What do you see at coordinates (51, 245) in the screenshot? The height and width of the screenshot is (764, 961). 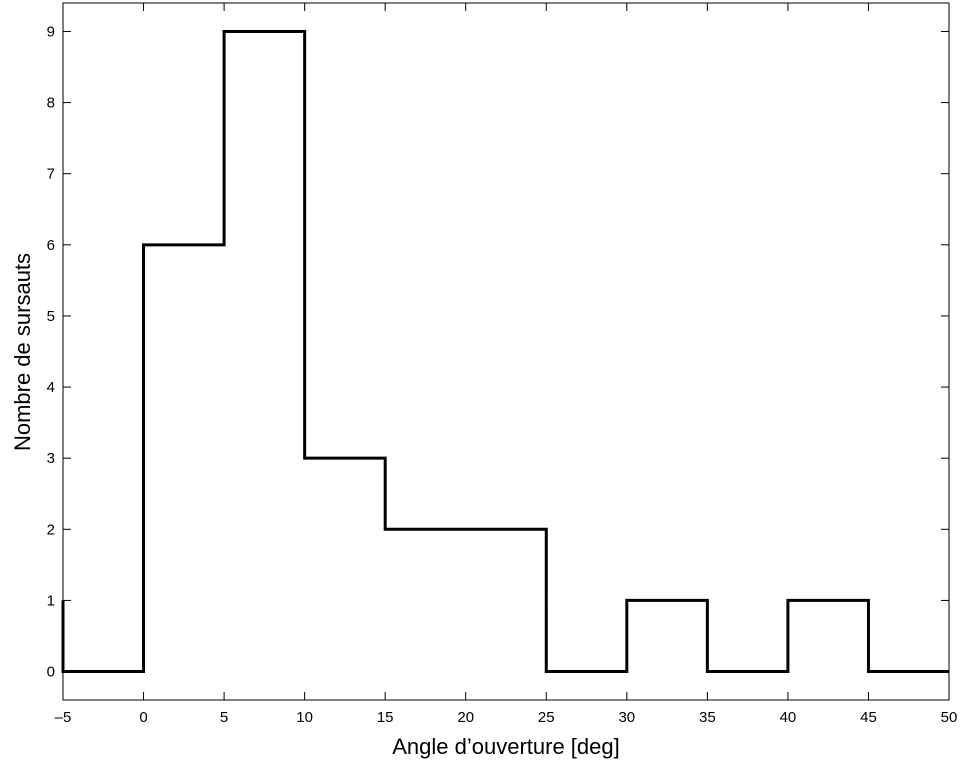 I see `y-tick-label: 6` at bounding box center [51, 245].